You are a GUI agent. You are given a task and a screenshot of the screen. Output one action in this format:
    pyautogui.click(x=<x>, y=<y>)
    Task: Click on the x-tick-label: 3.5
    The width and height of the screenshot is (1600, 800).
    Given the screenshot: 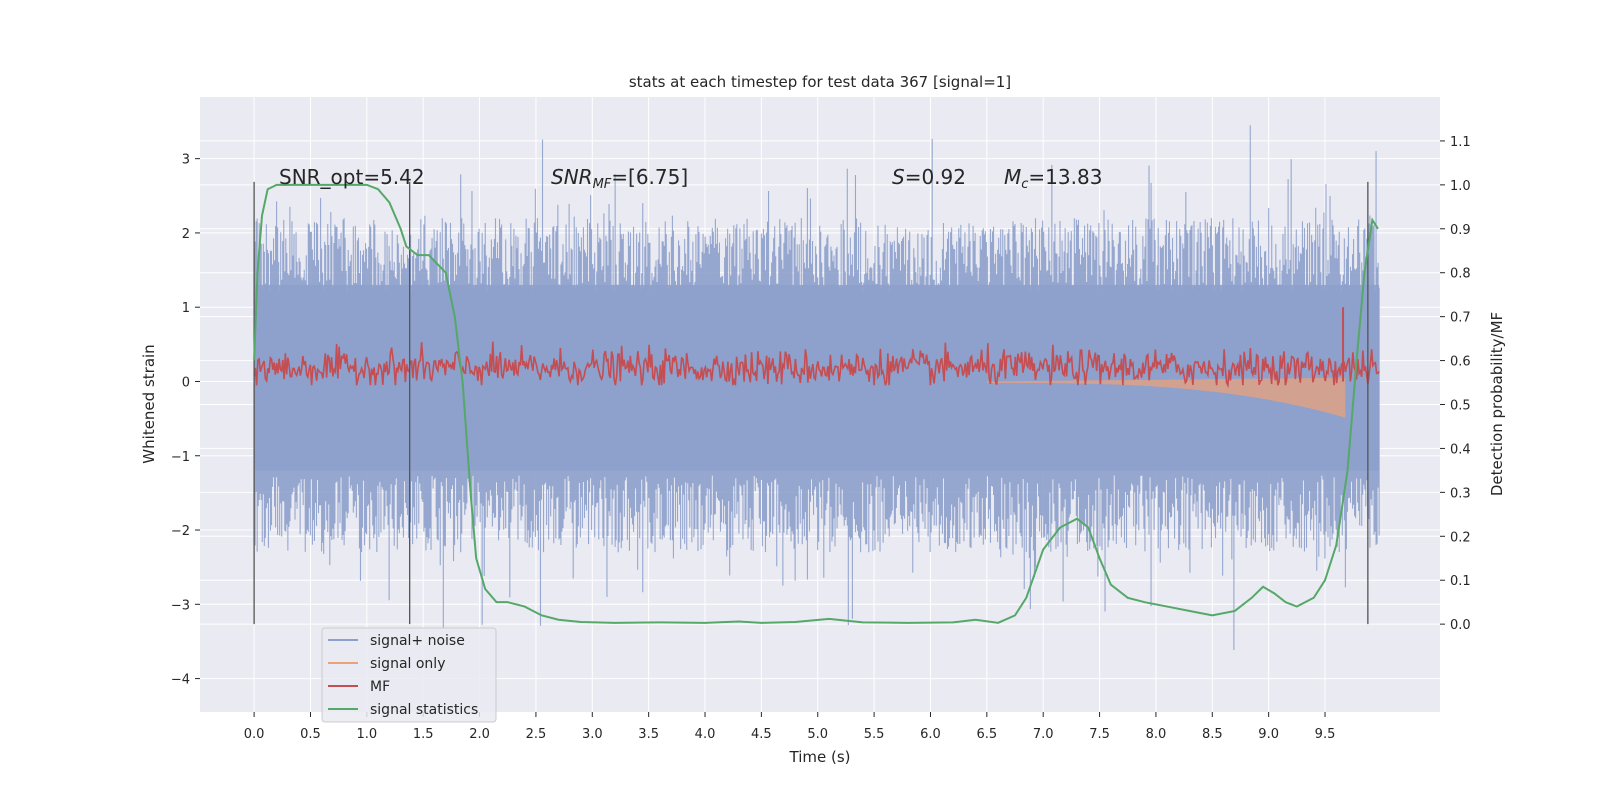 What is the action you would take?
    pyautogui.click(x=648, y=734)
    